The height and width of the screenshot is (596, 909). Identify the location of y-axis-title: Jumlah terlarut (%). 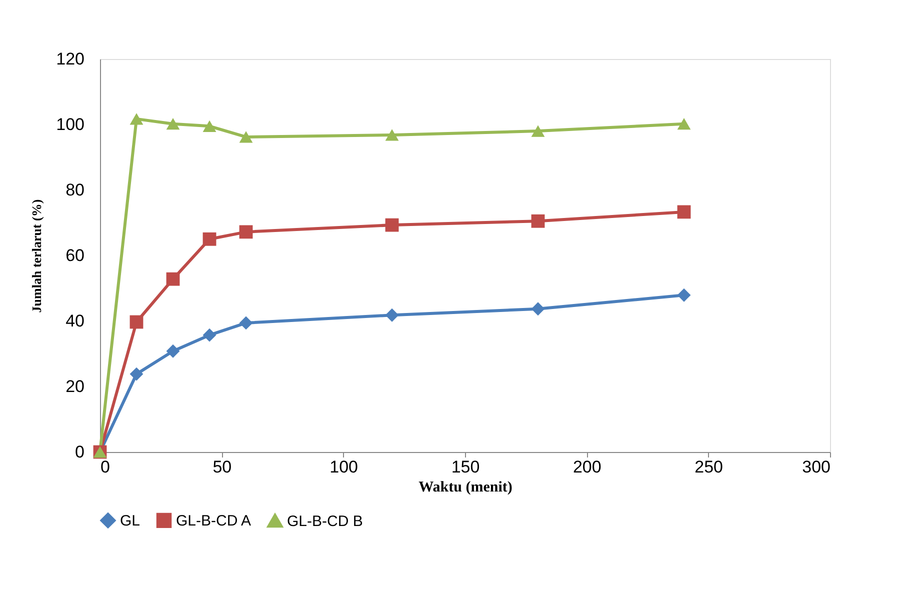
(36, 256).